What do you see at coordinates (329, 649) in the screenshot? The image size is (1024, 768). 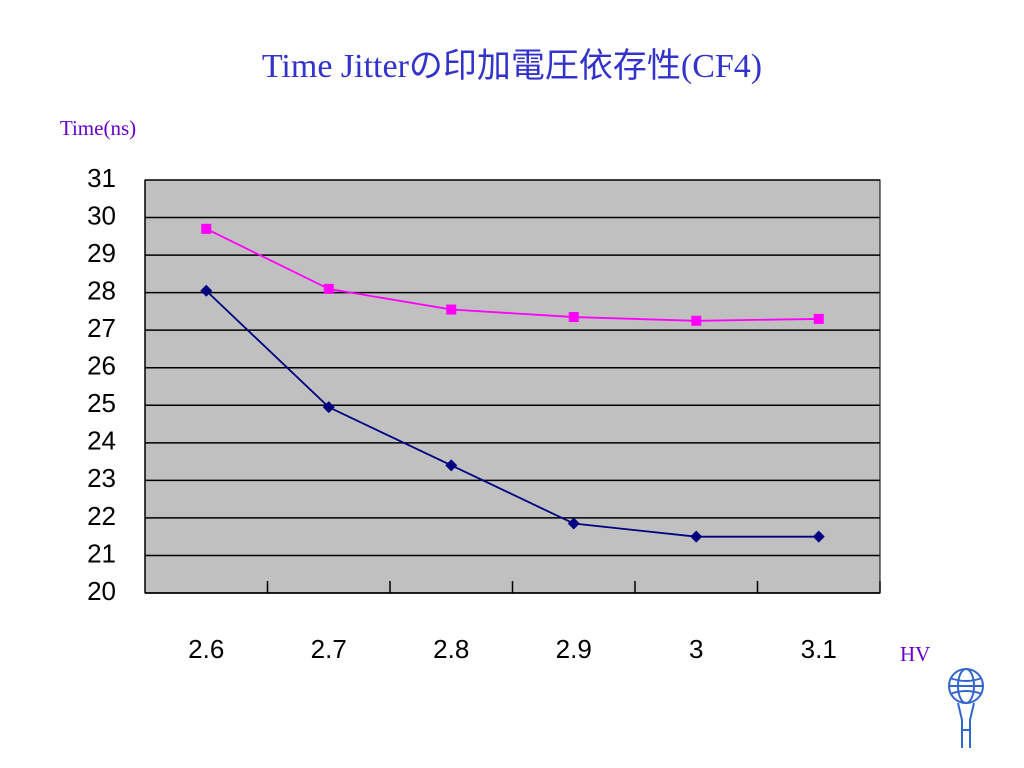 I see `x-tick-label: 2.7` at bounding box center [329, 649].